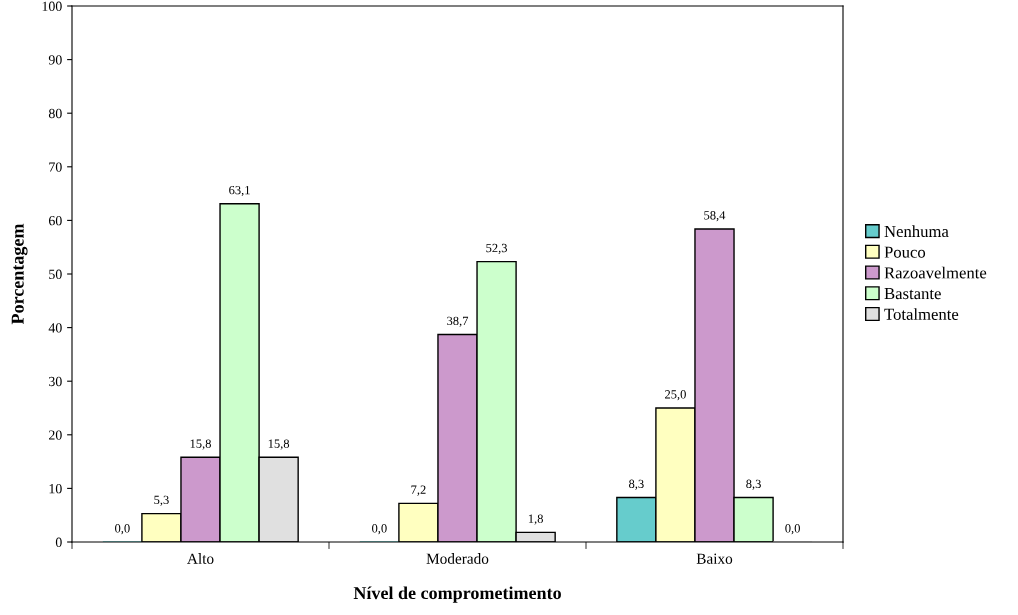 Image resolution: width=1018 pixels, height=615 pixels. Describe the element at coordinates (55, 435) in the screenshot. I see `y-tick-label: 20` at that location.